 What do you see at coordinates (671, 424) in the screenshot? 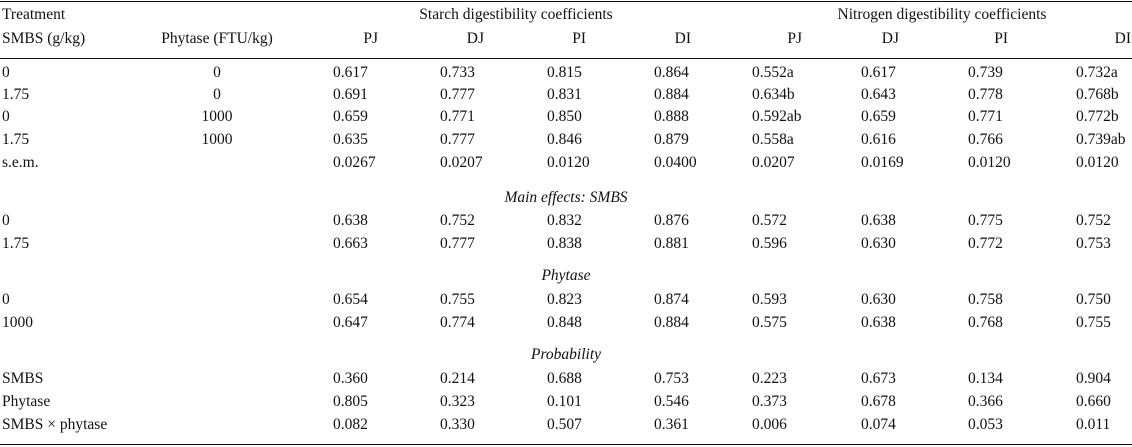
I see `table-cell: 0.361` at bounding box center [671, 424].